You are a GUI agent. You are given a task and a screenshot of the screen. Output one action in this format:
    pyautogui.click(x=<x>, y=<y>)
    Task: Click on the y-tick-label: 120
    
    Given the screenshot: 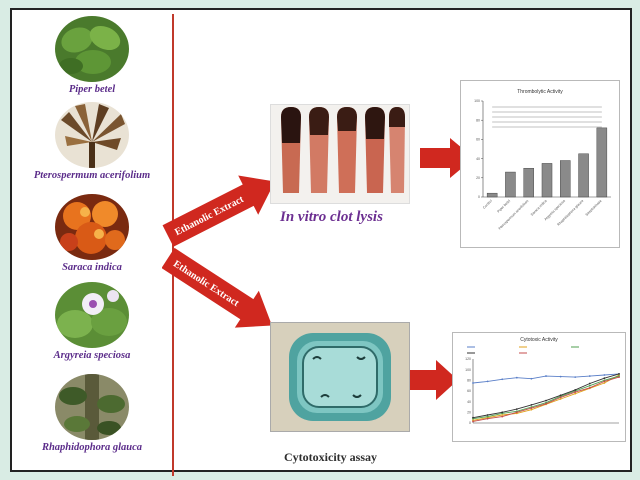 What is the action you would take?
    pyautogui.click(x=468, y=359)
    